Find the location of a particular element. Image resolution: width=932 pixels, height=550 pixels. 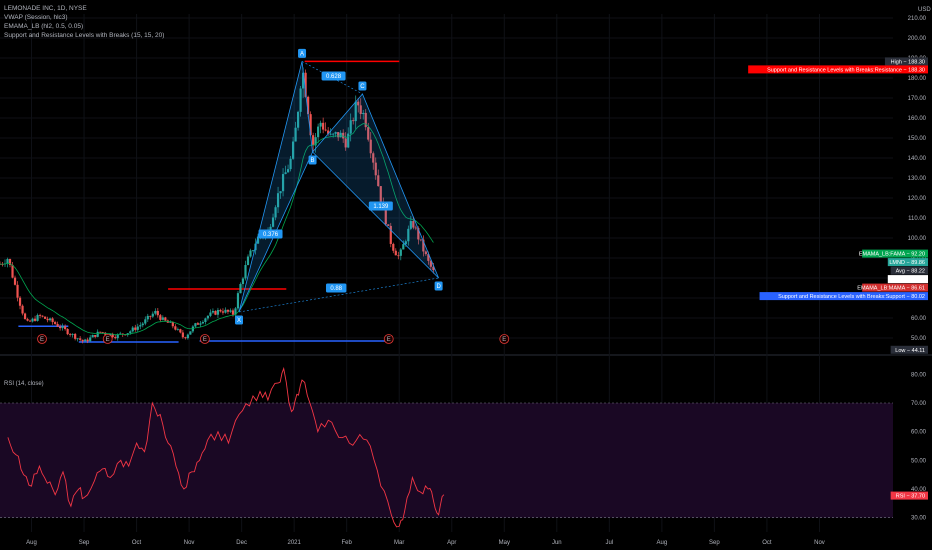

pattern-point-D-bg is located at coordinates (438, 286).